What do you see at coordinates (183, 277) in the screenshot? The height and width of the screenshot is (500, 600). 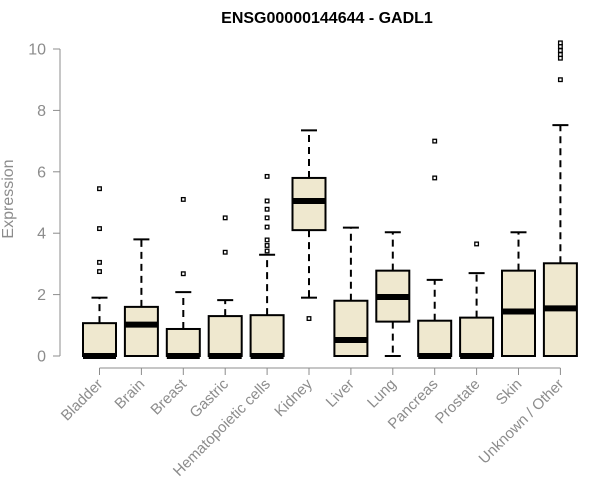 I see `box-breast` at bounding box center [183, 277].